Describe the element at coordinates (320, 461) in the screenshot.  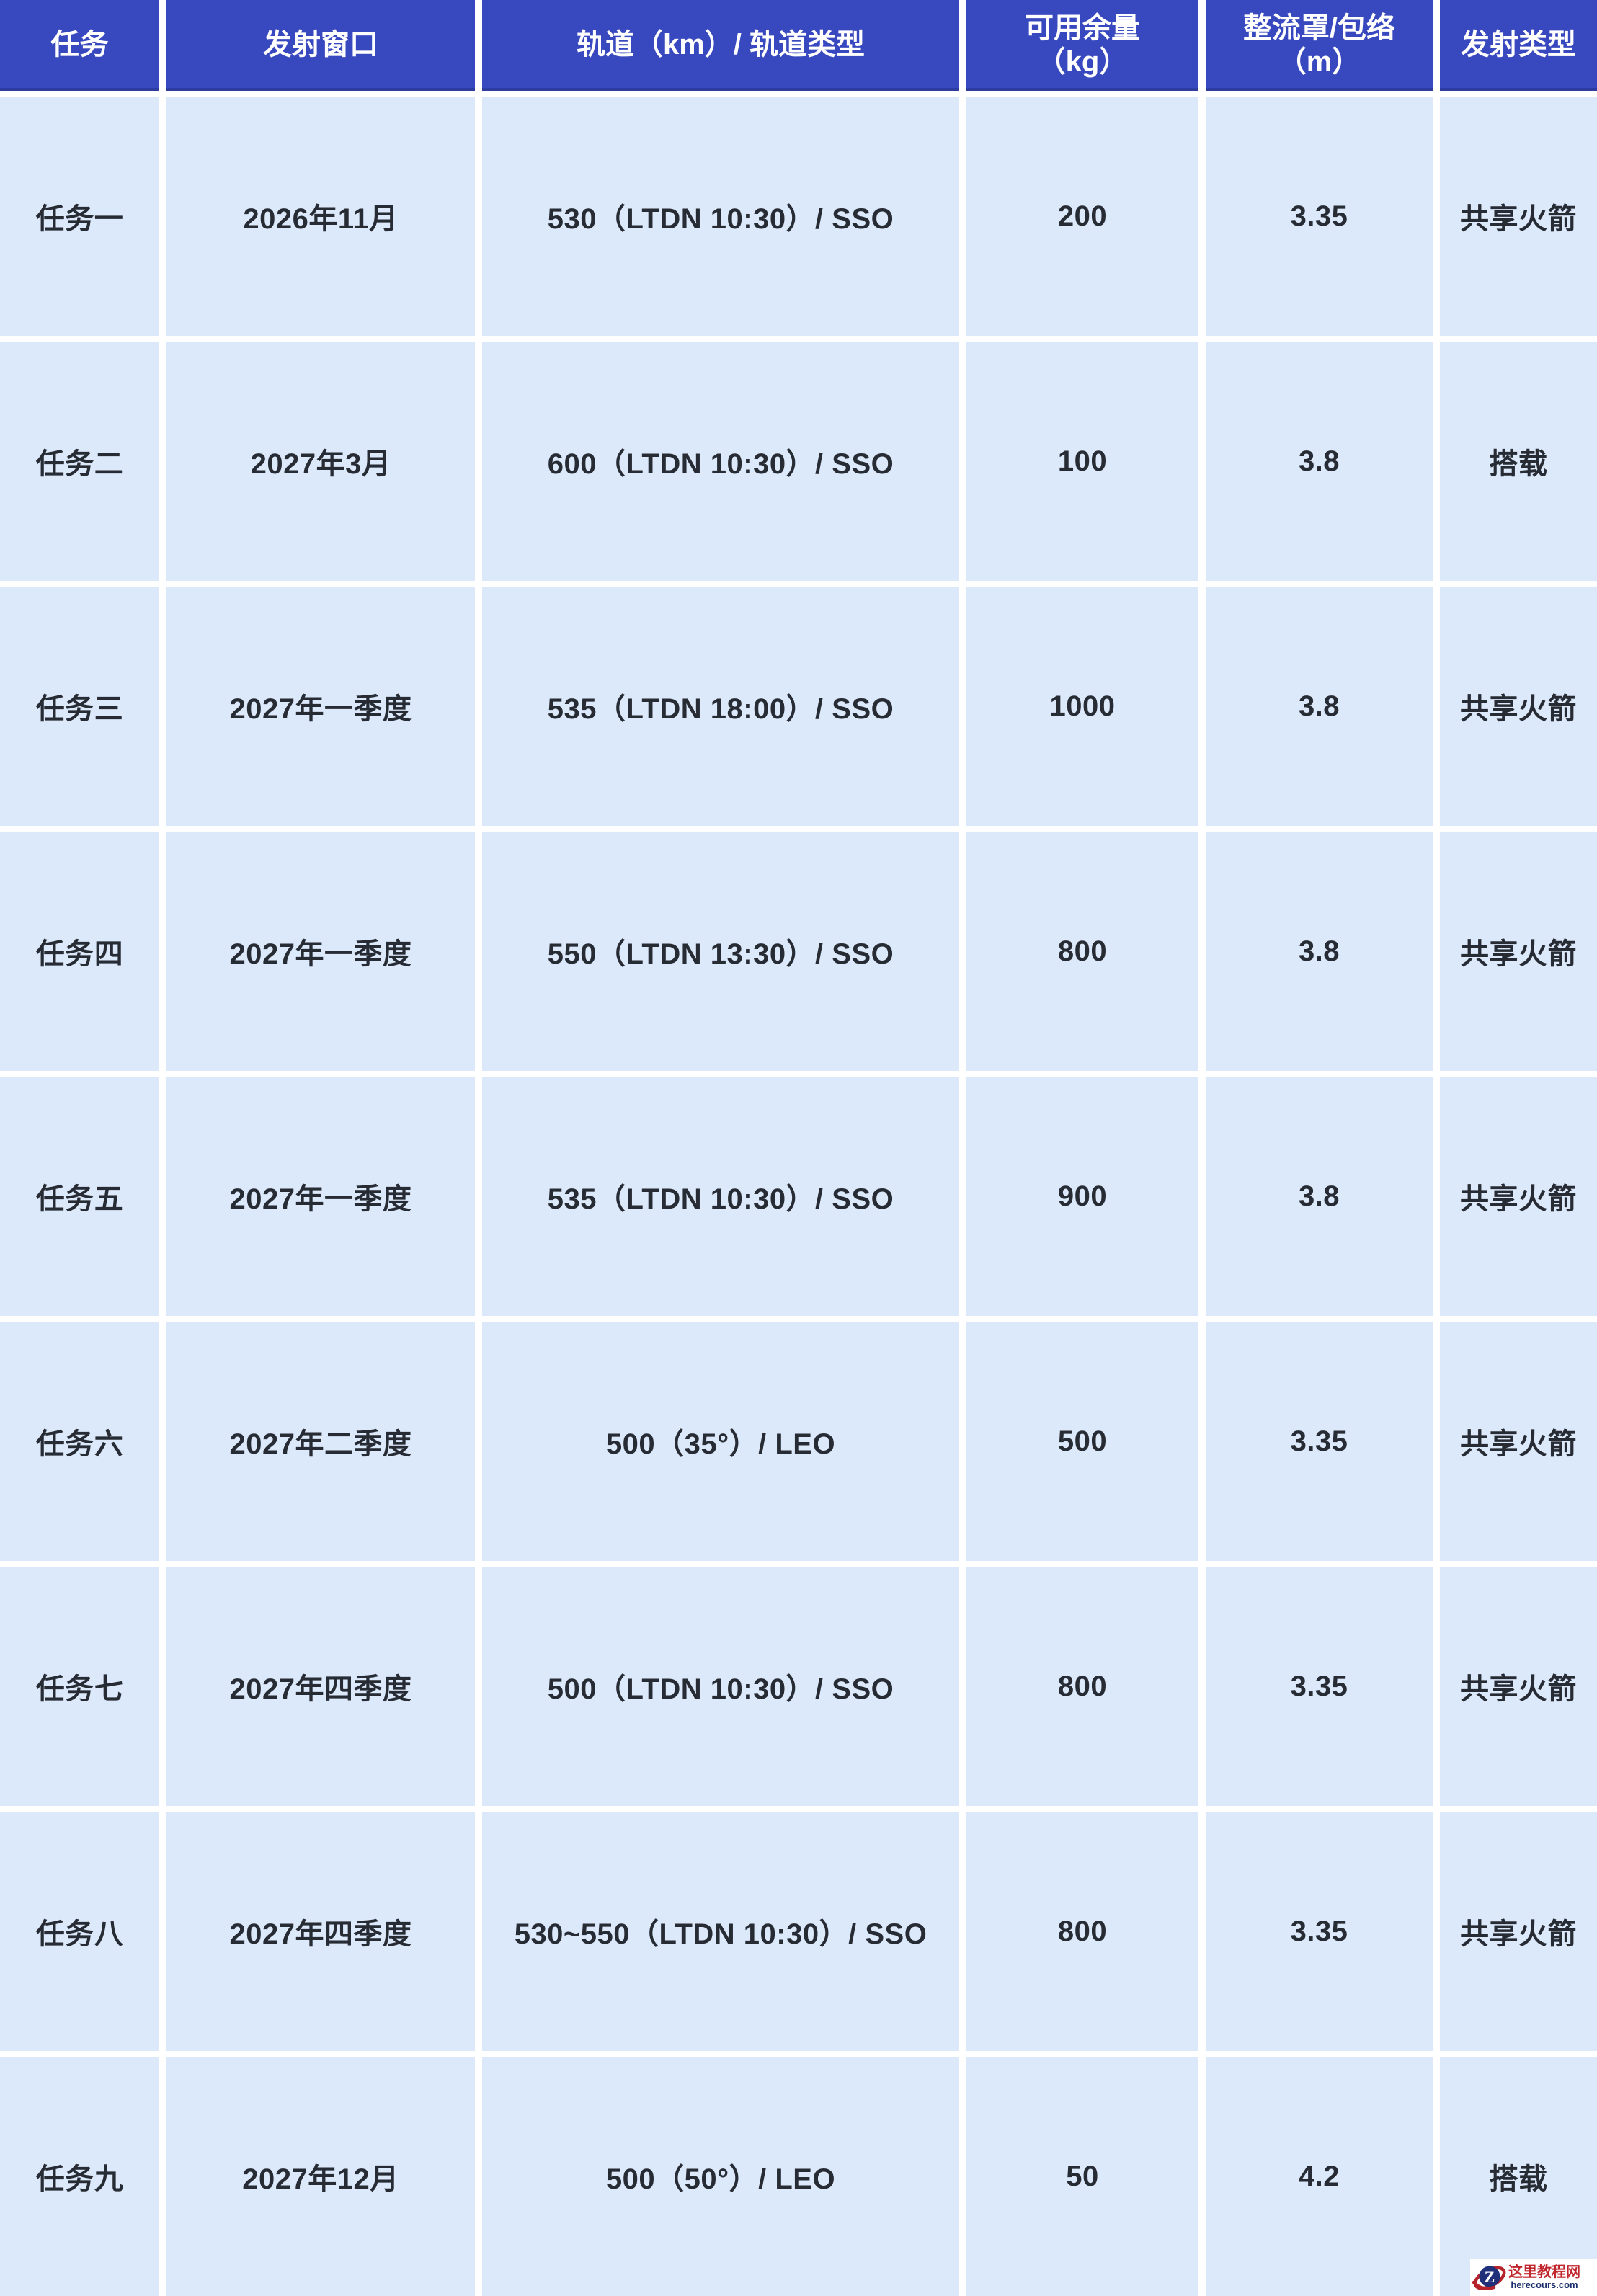
I see `cell-launch-window: 2027年3月` at that location.